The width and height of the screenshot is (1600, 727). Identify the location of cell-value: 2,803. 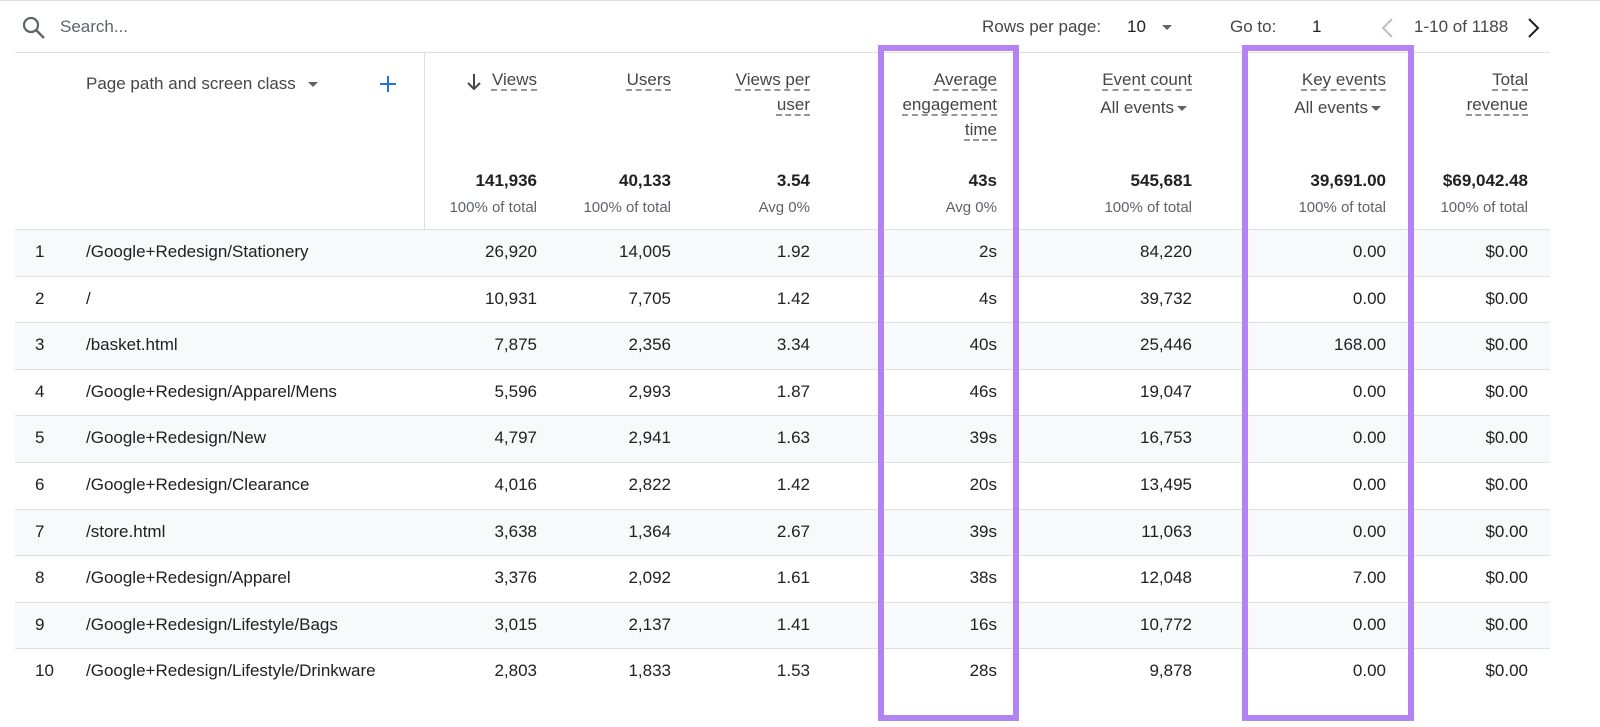
(515, 671).